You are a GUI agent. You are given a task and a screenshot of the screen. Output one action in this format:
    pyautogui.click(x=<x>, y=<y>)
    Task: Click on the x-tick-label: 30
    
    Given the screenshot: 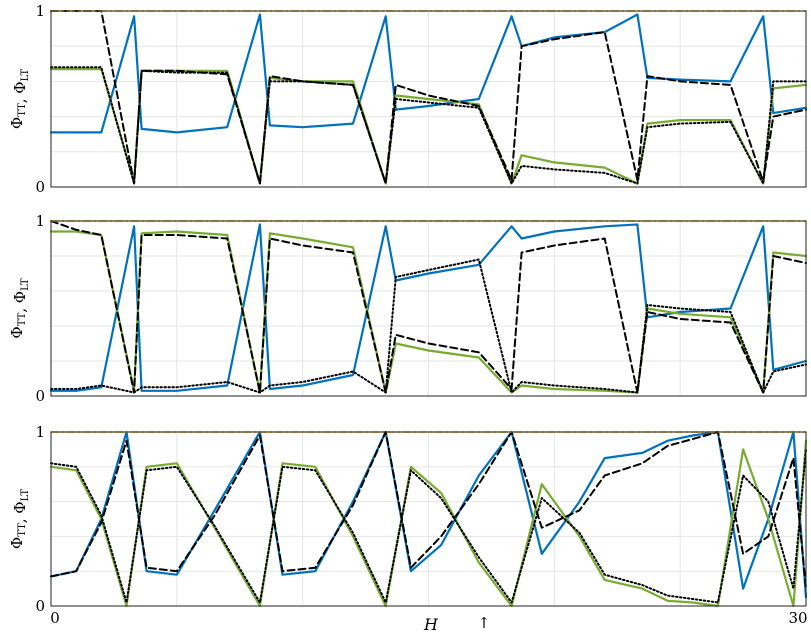 What is the action you would take?
    pyautogui.click(x=797, y=618)
    